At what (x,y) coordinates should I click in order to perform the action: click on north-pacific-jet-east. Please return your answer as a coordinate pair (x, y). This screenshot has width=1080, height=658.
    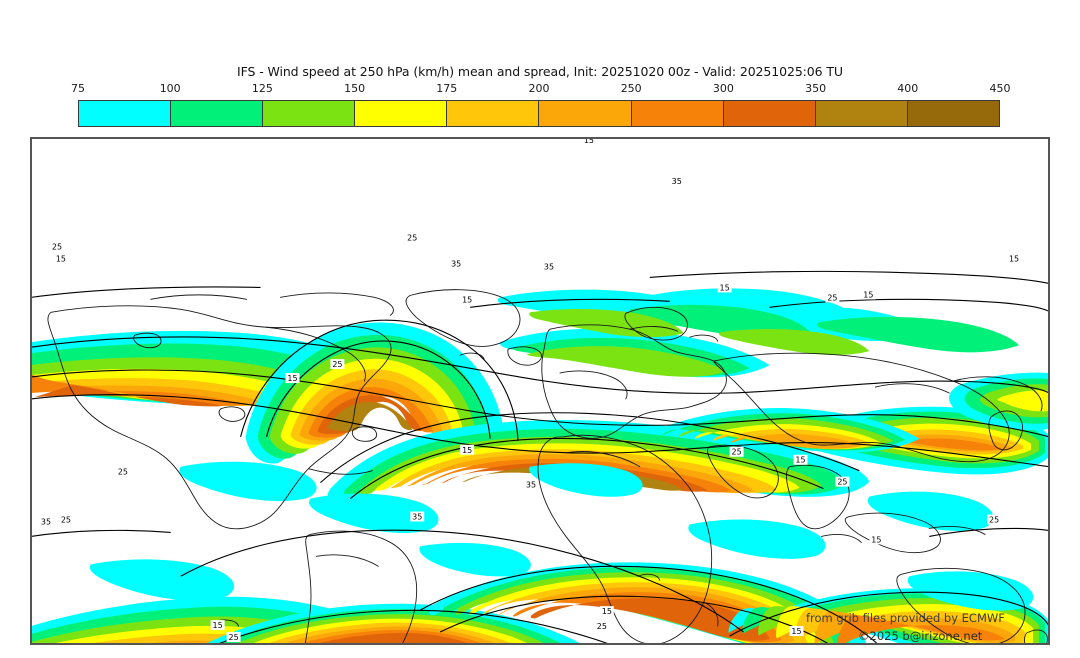
    Looking at the image, I should click on (999, 401).